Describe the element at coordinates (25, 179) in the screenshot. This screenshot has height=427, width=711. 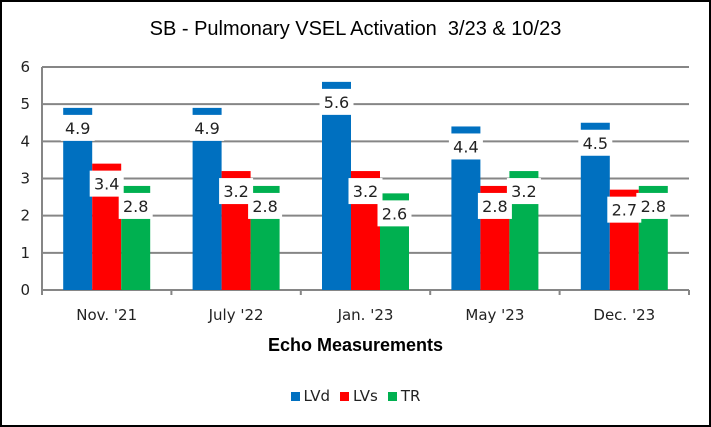
I see `y-tick-label: 3` at that location.